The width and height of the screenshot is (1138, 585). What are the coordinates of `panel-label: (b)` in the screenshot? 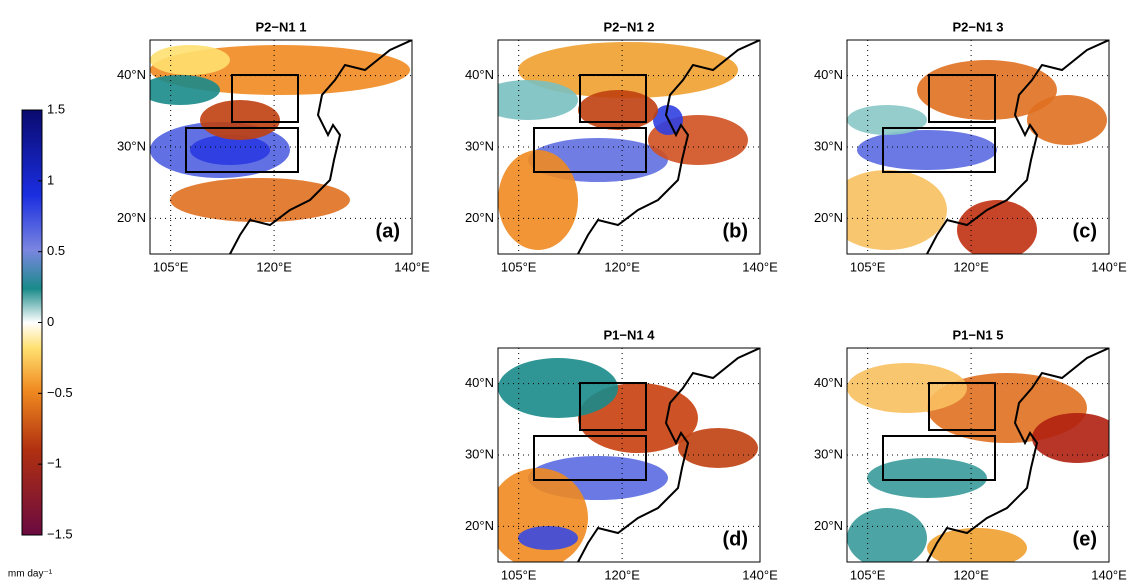 It's located at (735, 231).